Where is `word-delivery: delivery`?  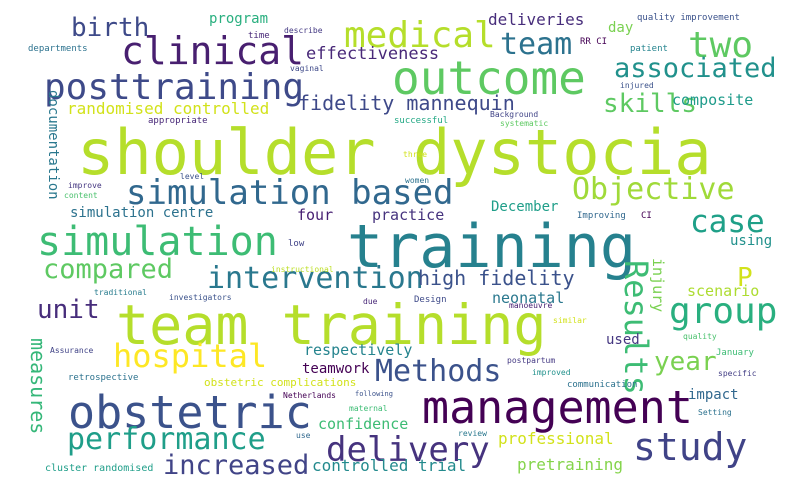 word-delivery: delivery is located at coordinates (408, 450).